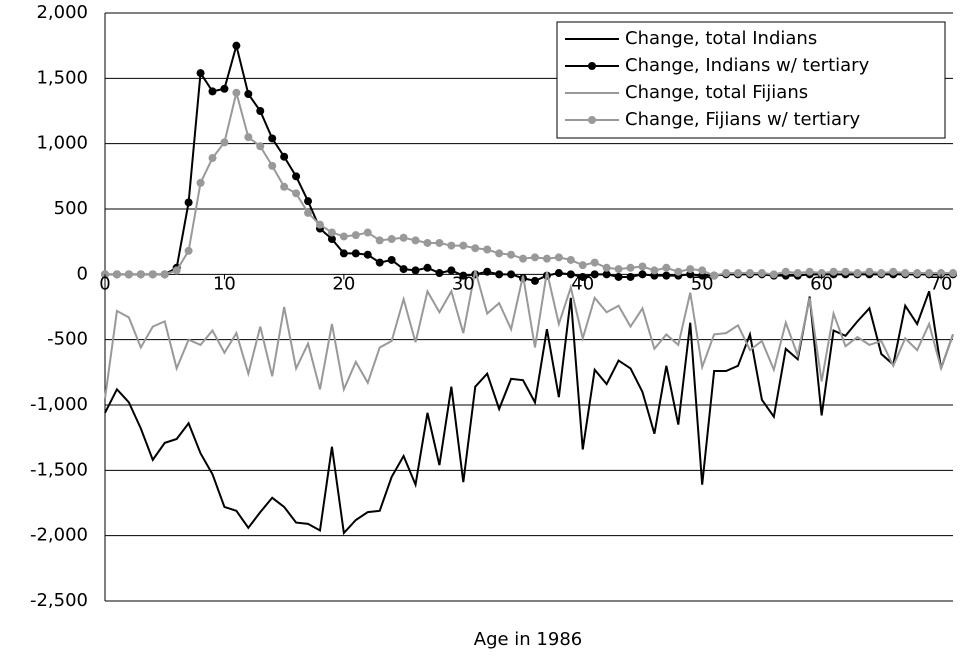  Describe the element at coordinates (62, 77) in the screenshot. I see `y-tick-label: 1,500` at that location.